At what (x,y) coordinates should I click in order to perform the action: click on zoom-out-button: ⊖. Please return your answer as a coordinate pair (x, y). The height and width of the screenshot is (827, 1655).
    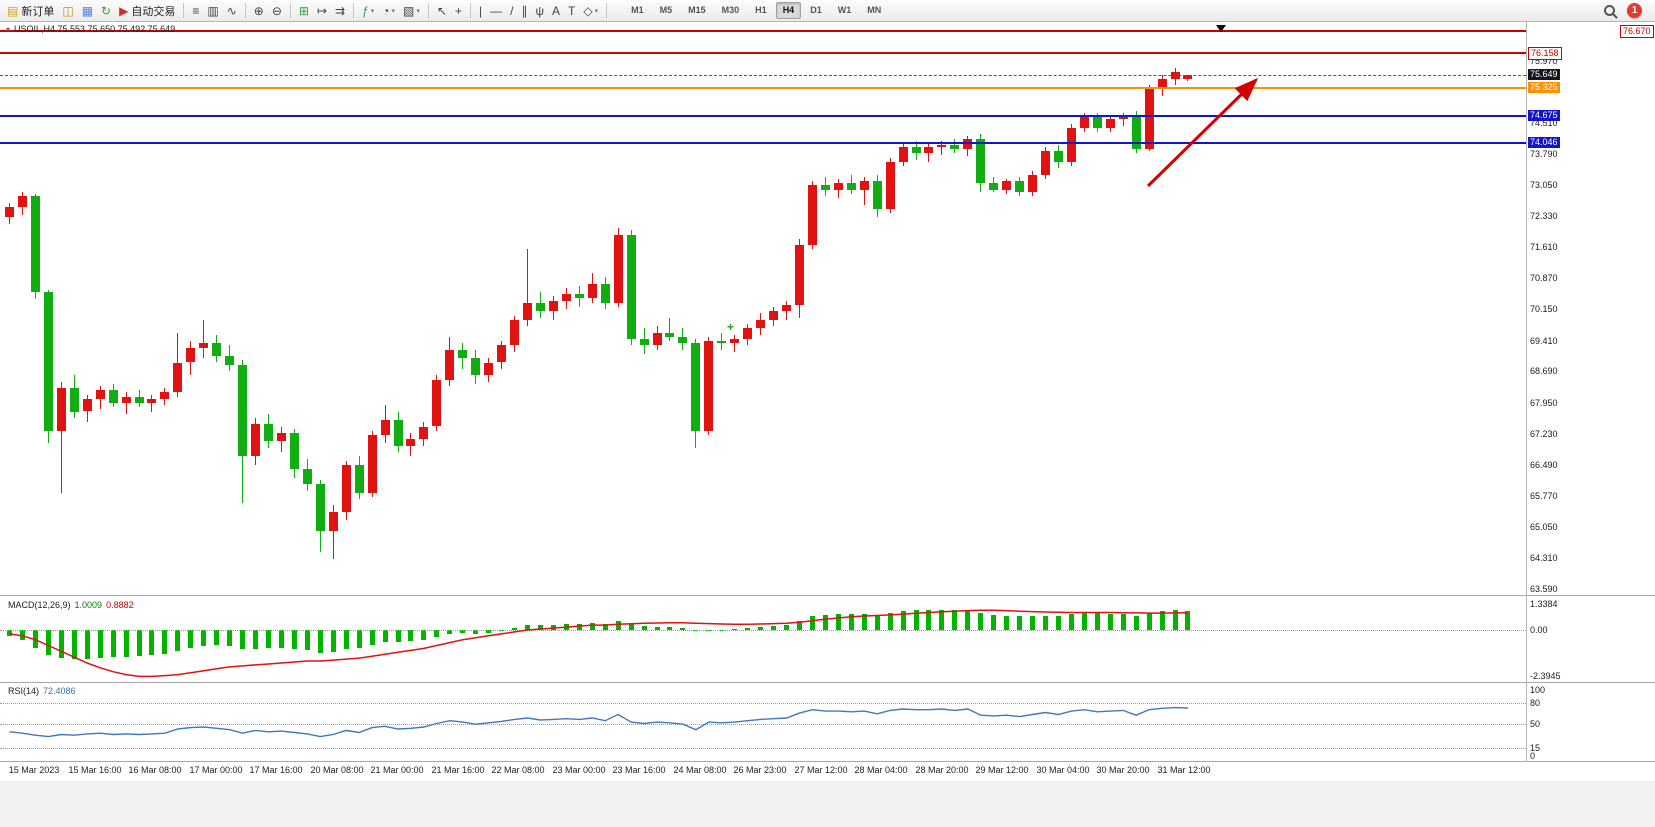
    Looking at the image, I should click on (277, 11).